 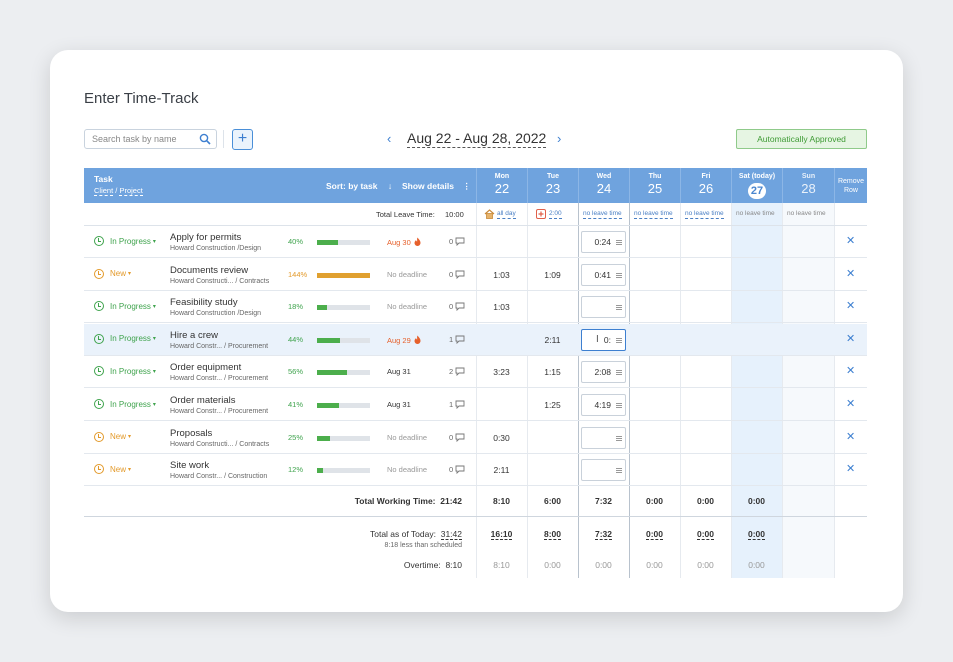 I want to click on leave-thu: no leave time, so click(x=653, y=214).